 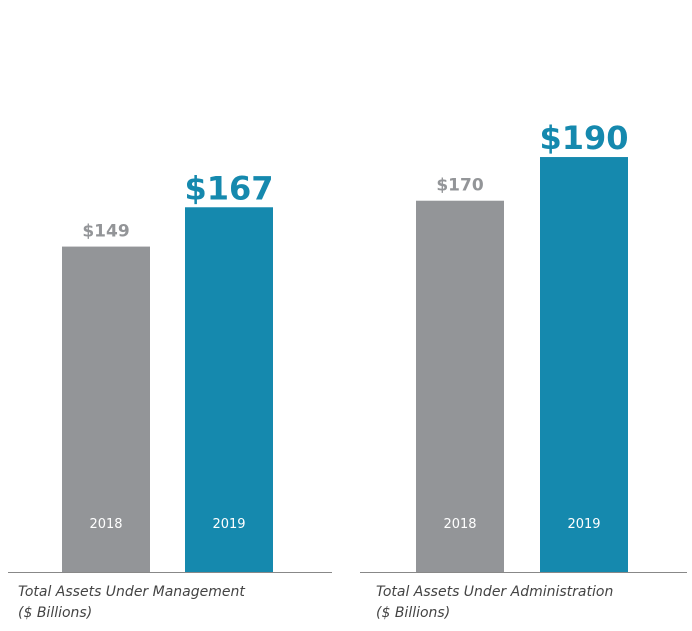 What do you see at coordinates (460, 386) in the screenshot?
I see `bar-aua-2018` at bounding box center [460, 386].